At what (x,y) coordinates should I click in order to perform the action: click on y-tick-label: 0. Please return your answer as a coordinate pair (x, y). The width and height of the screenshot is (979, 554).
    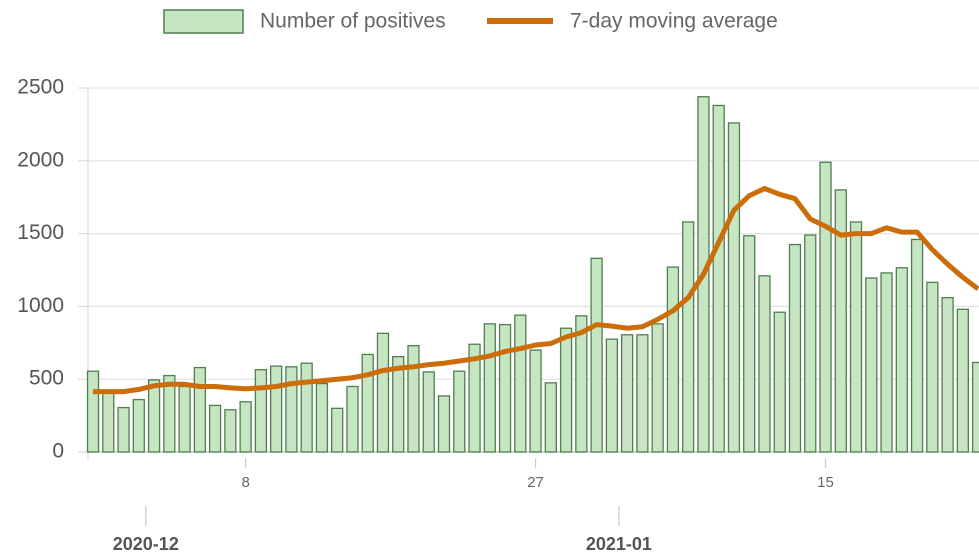
    Looking at the image, I should click on (58, 451).